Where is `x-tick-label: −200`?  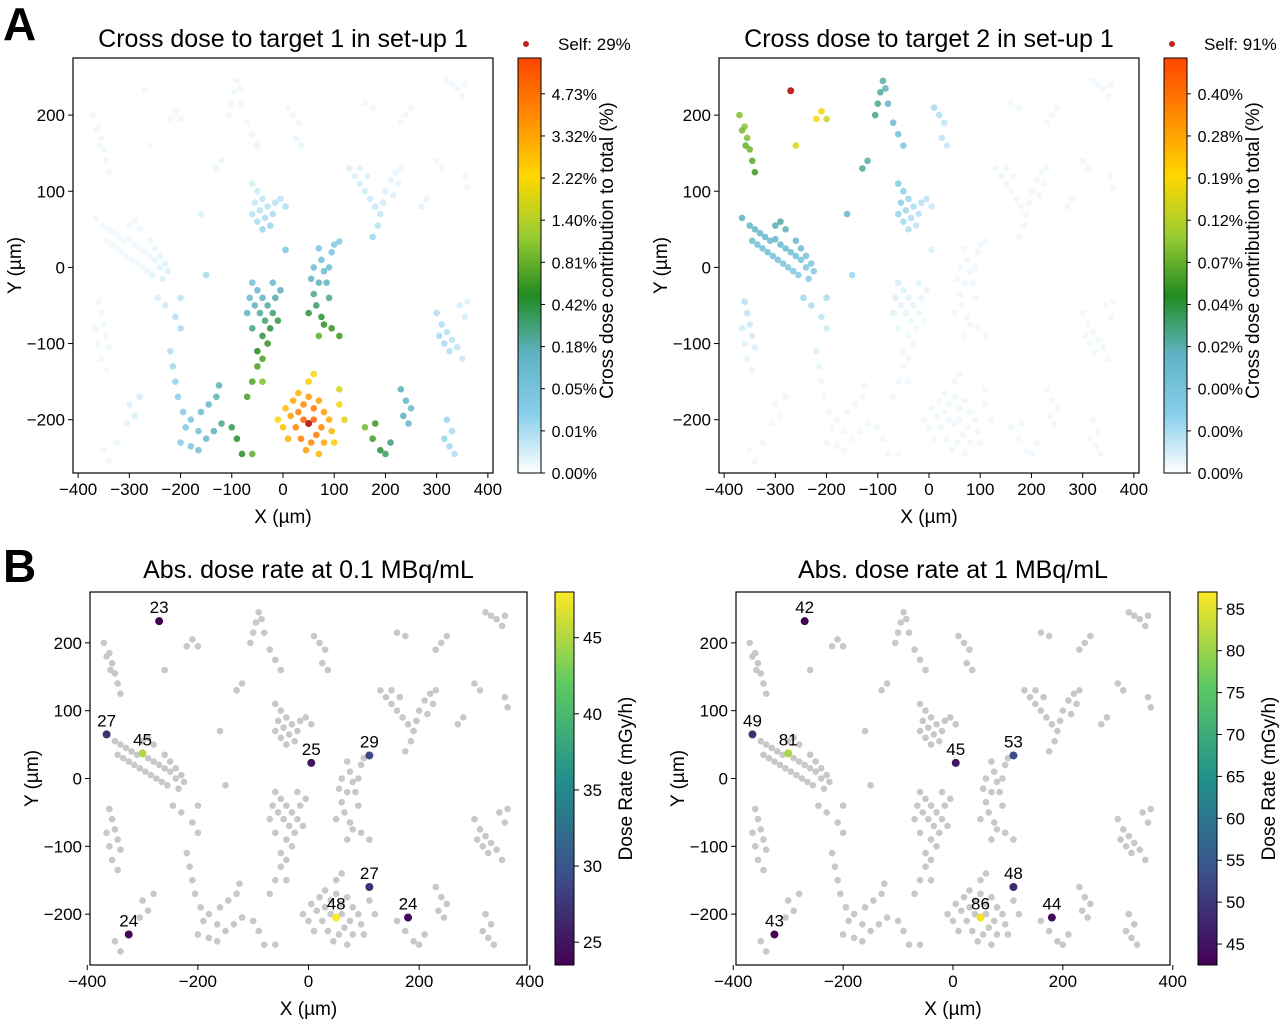
x-tick-label: −200 is located at coordinates (843, 981).